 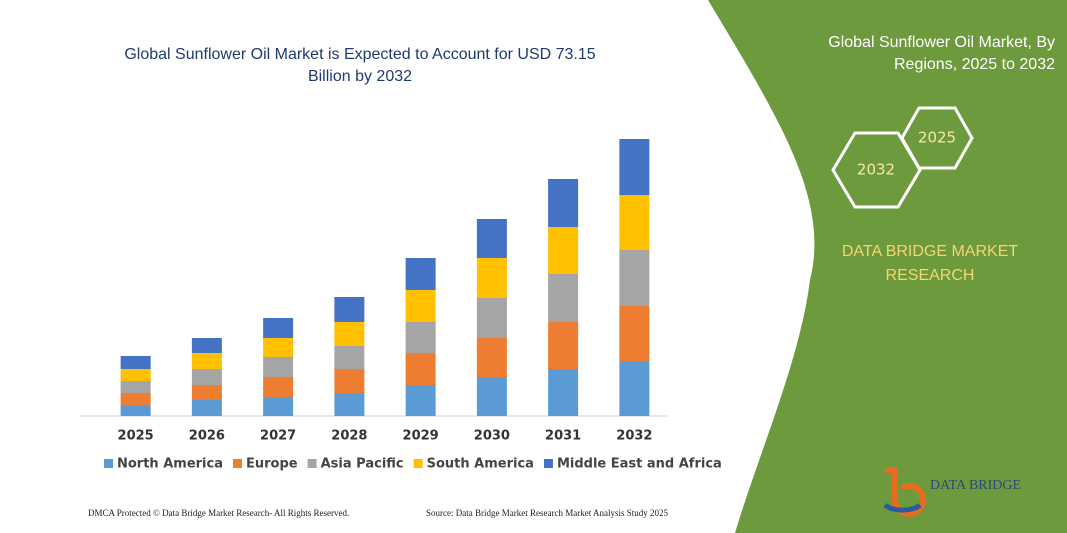 What do you see at coordinates (634, 436) in the screenshot?
I see `x-tick-label: 2032` at bounding box center [634, 436].